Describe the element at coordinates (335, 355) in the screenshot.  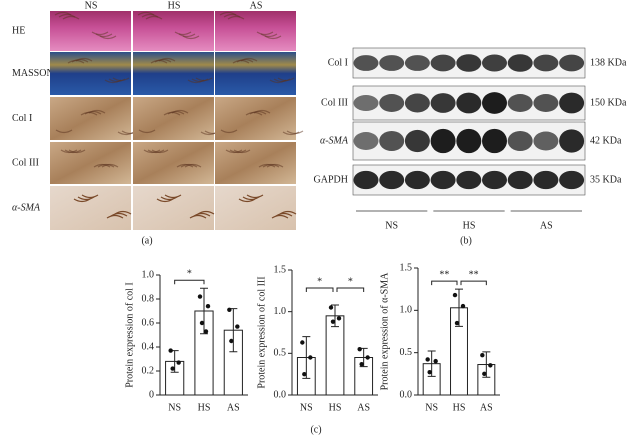
I see `bar` at that location.